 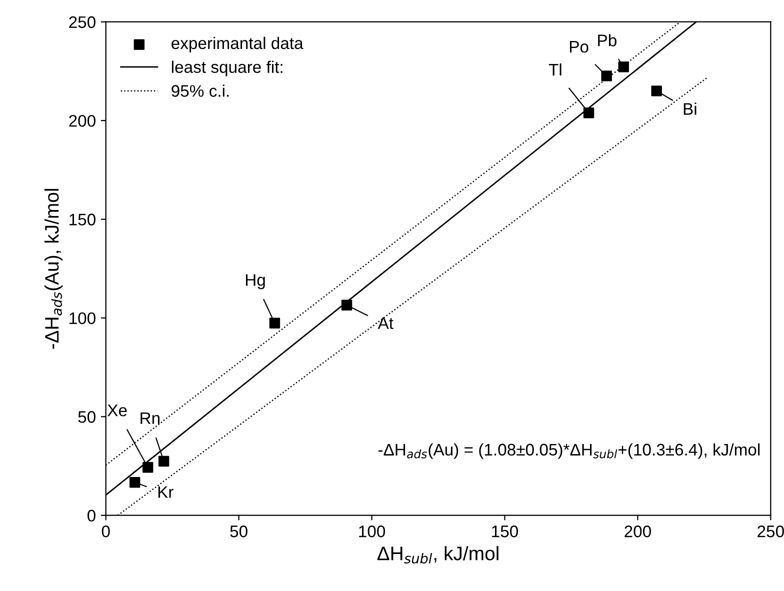 I want to click on x-axis-title: ΔH$_{subl}$, kJ/mol, so click(x=437, y=555).